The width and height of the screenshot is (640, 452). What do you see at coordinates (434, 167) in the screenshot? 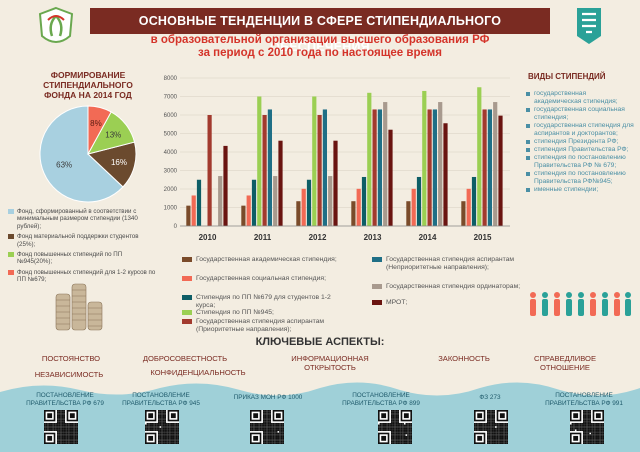
I see `bar-2014-s6` at bounding box center [434, 167].